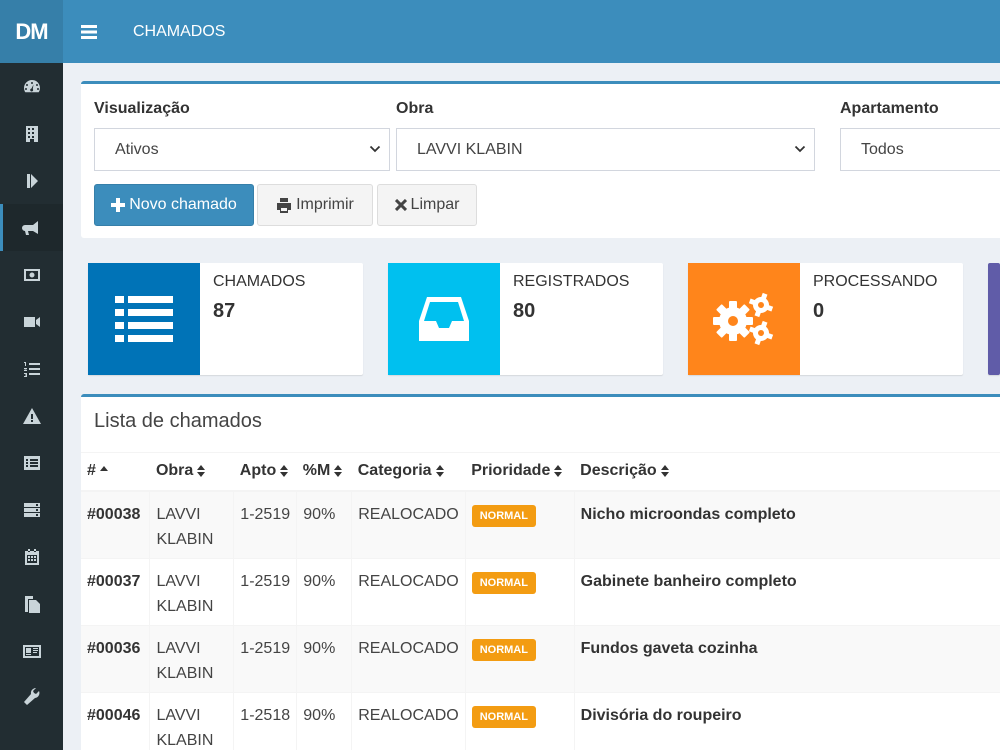 The height and width of the screenshot is (750, 1000). What do you see at coordinates (116, 524) in the screenshot?
I see `cell-id: #00038` at bounding box center [116, 524].